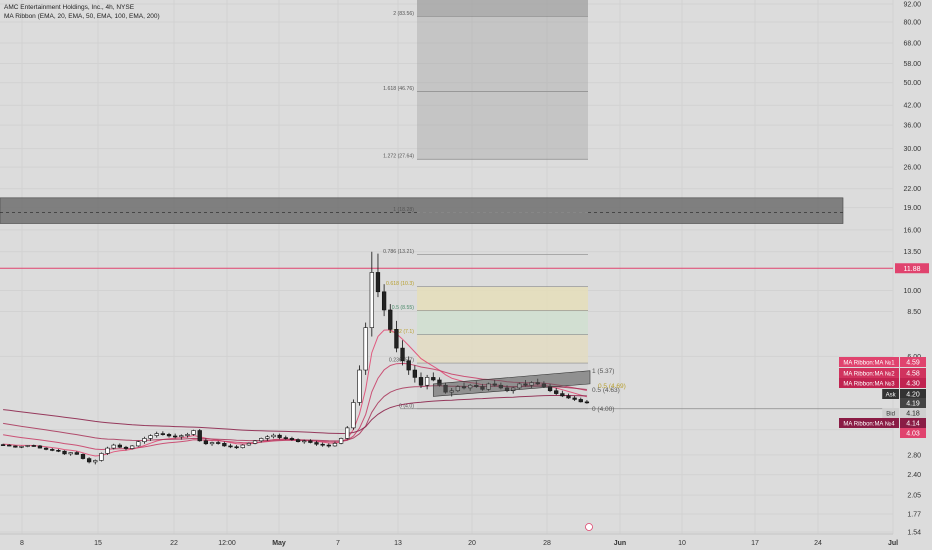 This screenshot has height=550, width=932. I want to click on fib-level-label: 0.786 (13.21), so click(398, 252).